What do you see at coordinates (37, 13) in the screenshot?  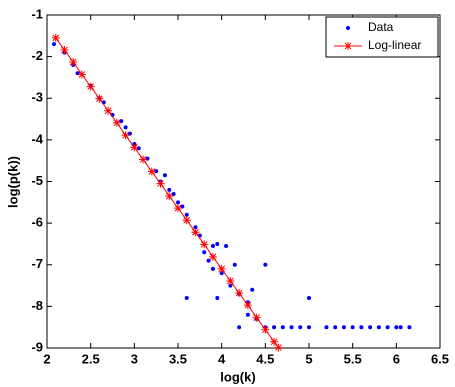 I see `y-tick-label: -1` at bounding box center [37, 13].